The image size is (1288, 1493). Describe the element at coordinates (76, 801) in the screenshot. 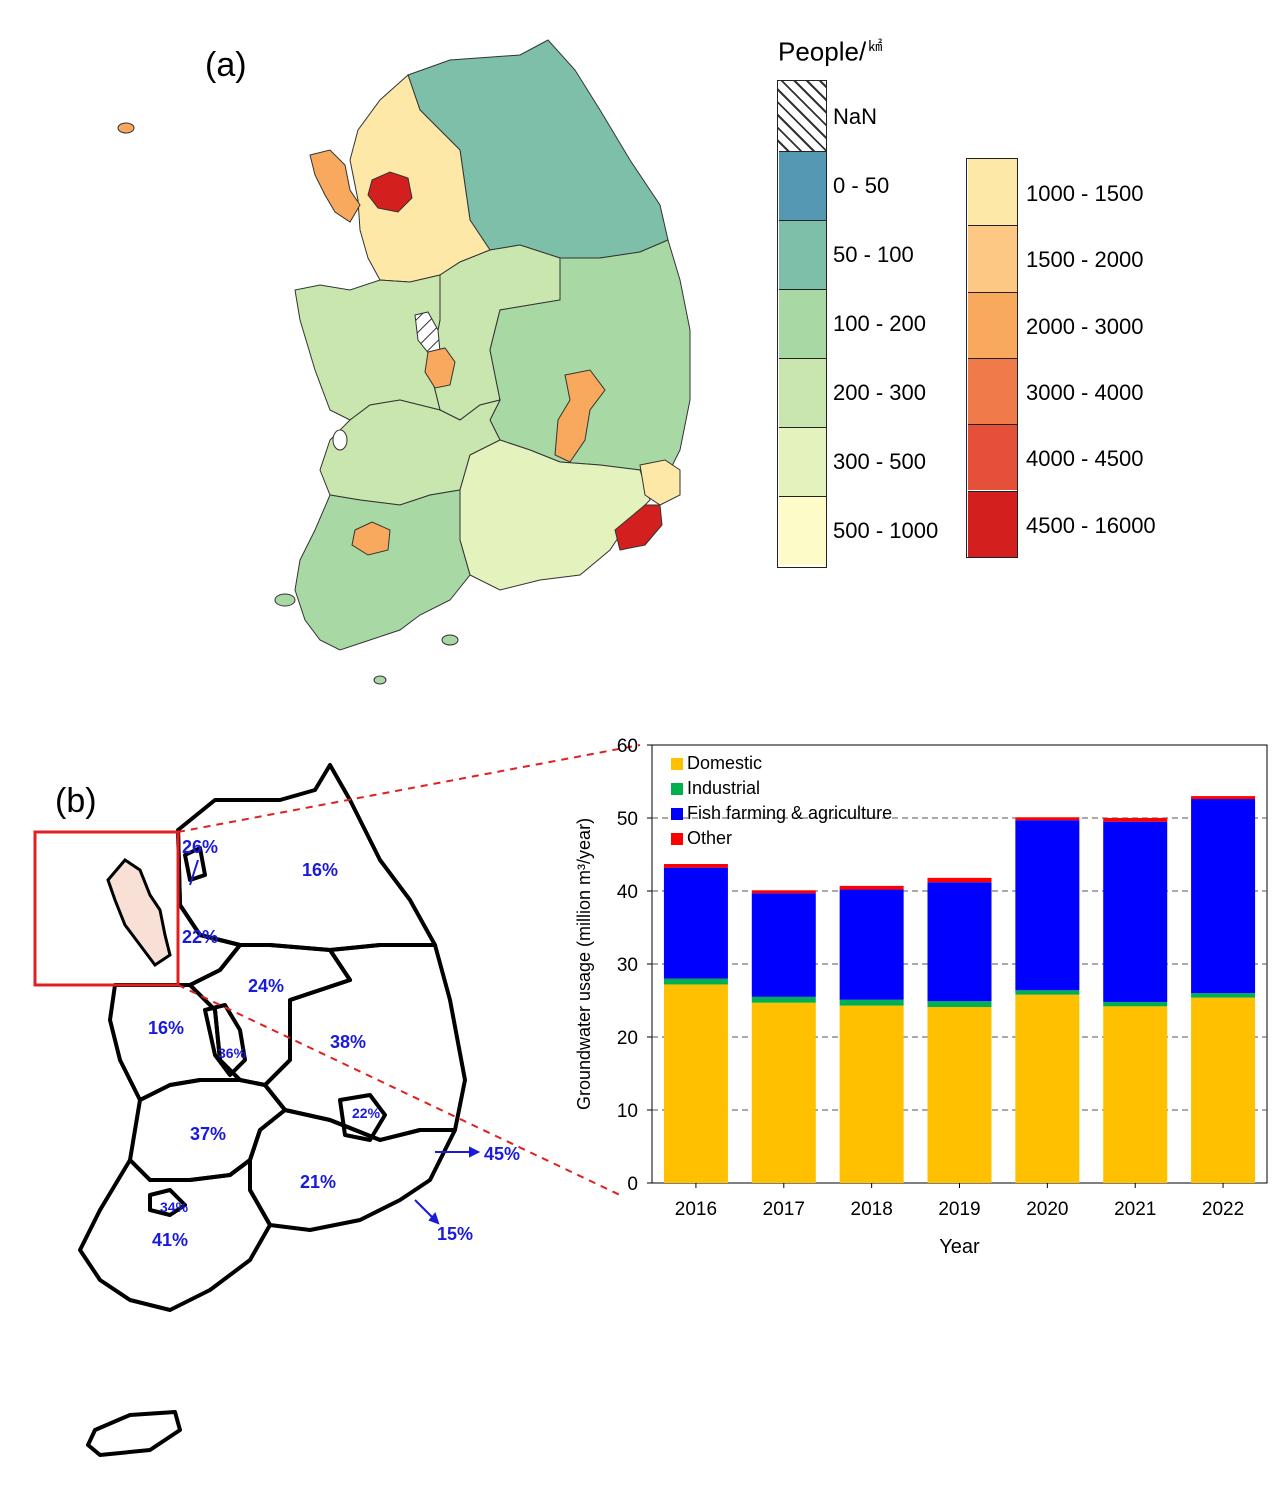

I see `panel-b-label: (b)` at that location.